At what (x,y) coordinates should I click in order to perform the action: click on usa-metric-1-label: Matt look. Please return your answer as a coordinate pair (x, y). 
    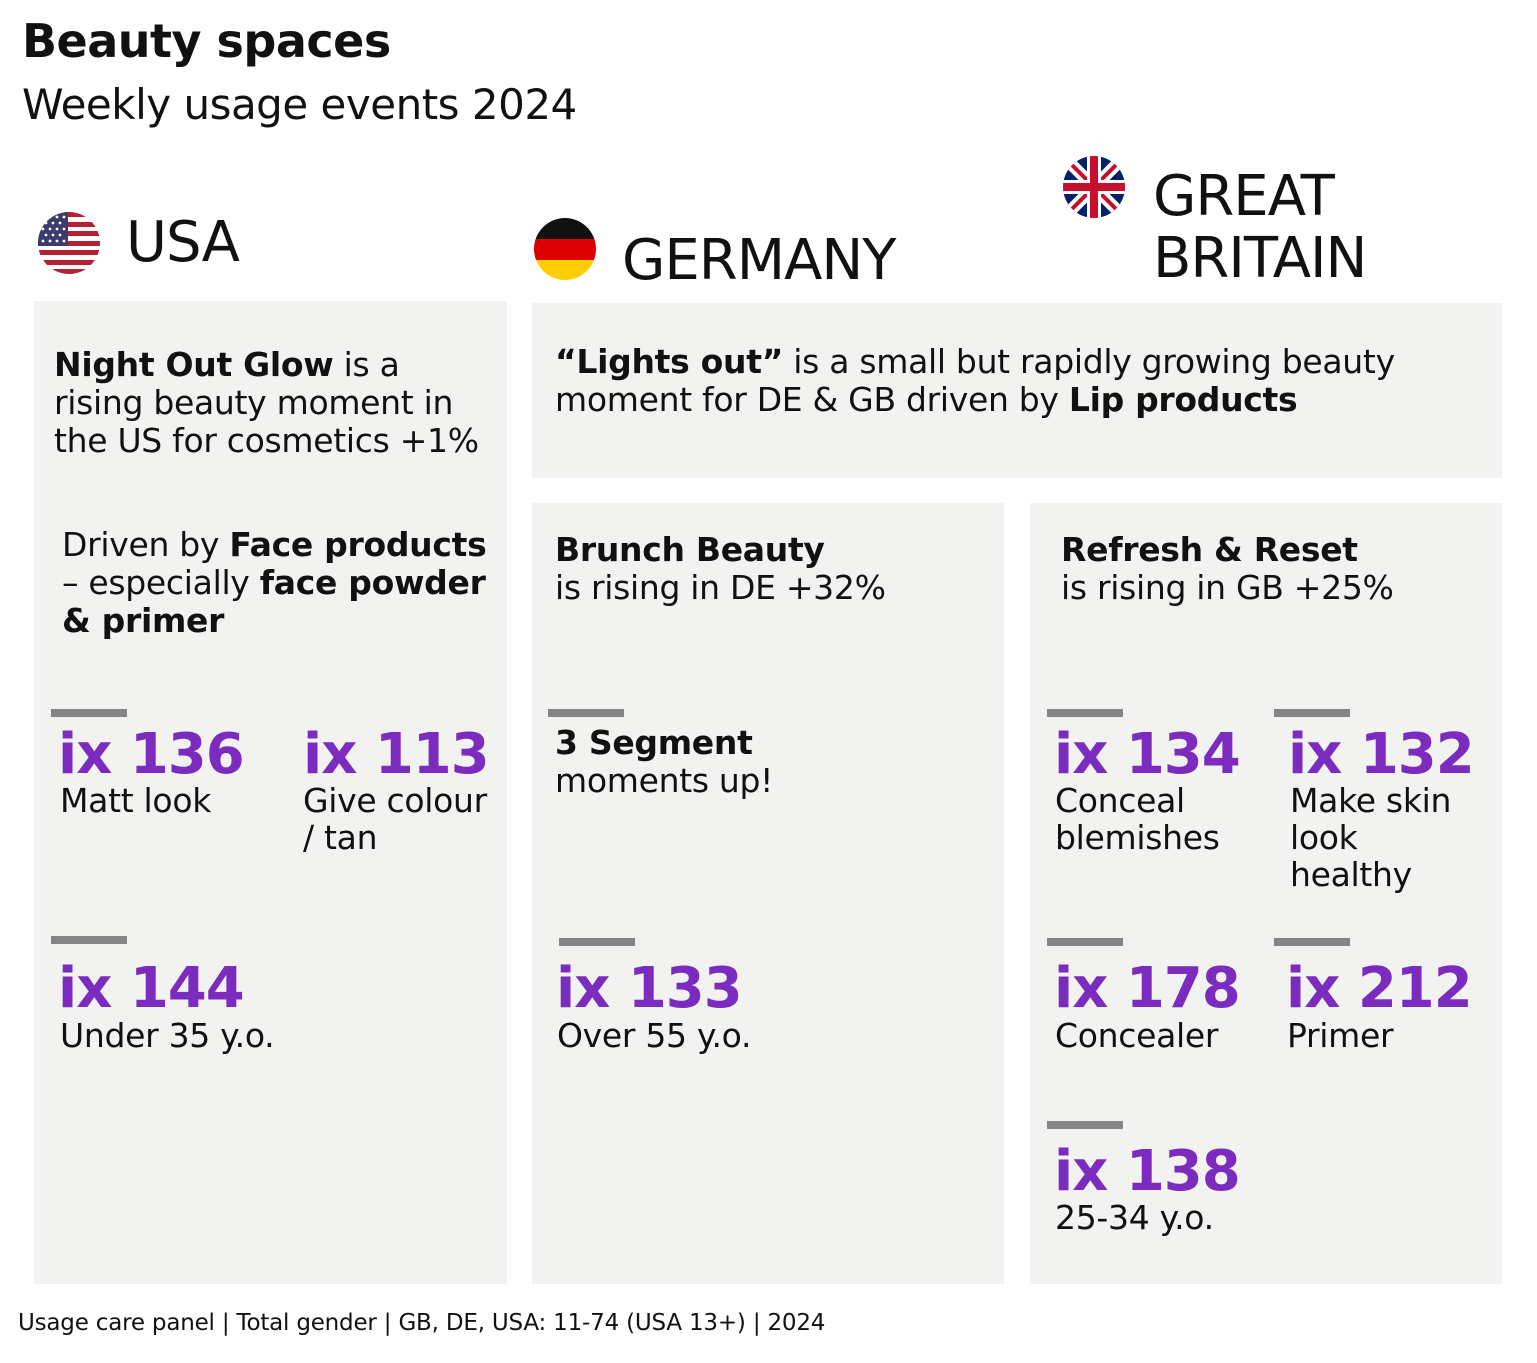
    Looking at the image, I should click on (135, 800).